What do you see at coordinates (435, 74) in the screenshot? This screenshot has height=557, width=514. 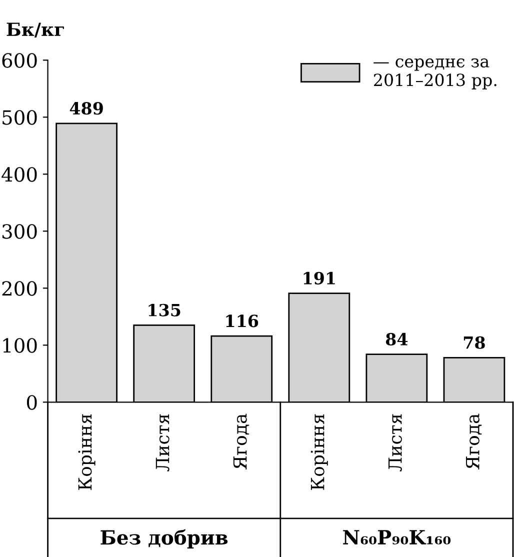 I see `legend-label: — середнє за 2011–2013 рр.` at bounding box center [435, 74].